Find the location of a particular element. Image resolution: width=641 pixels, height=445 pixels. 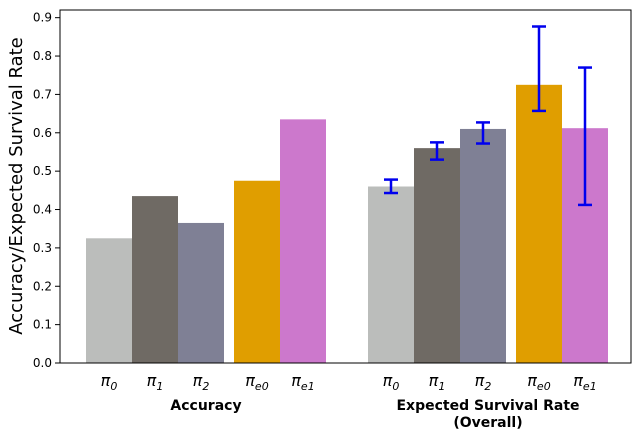

y-tick-label: 0.6 is located at coordinates (42, 133).